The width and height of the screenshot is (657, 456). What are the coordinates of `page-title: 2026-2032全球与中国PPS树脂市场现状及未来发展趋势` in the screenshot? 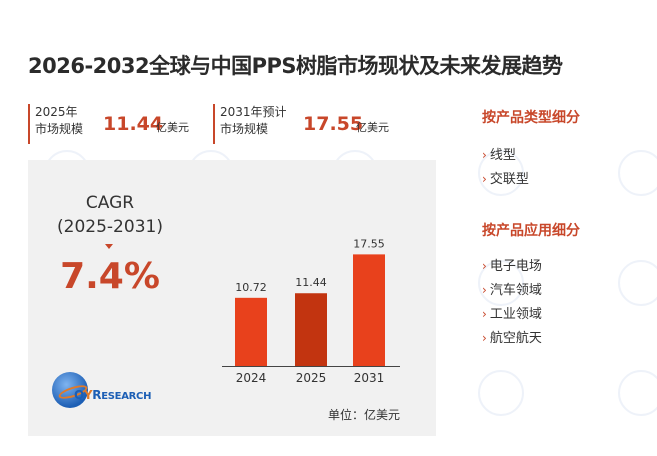 It's located at (295, 66).